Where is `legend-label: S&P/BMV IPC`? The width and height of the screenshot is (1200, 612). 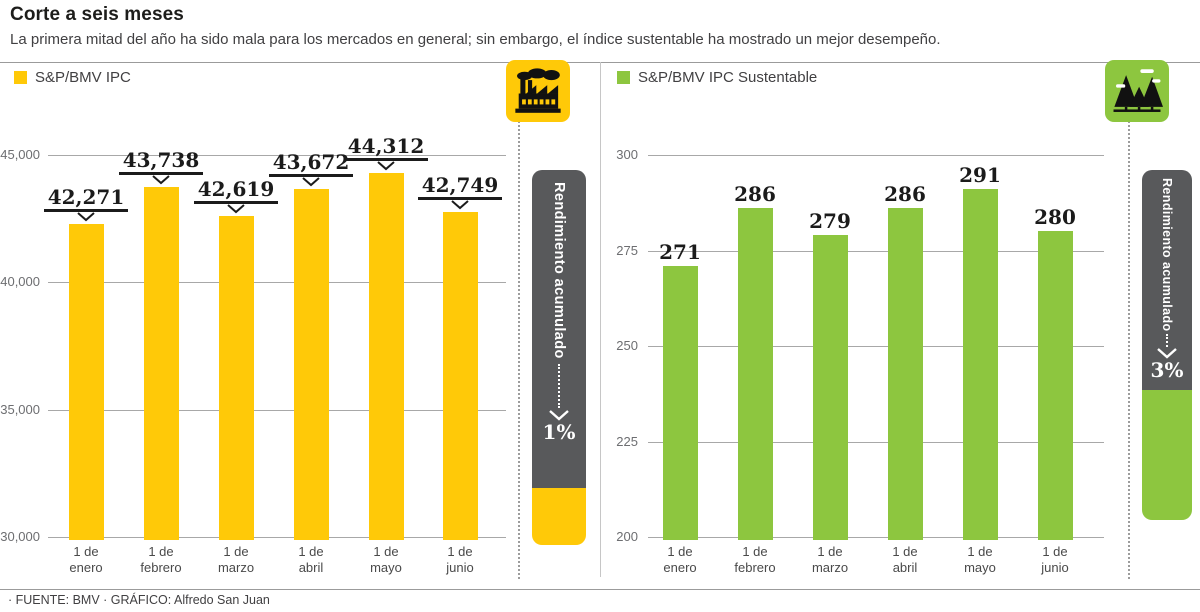
legend-label: S&P/BMV IPC is located at coordinates (83, 77).